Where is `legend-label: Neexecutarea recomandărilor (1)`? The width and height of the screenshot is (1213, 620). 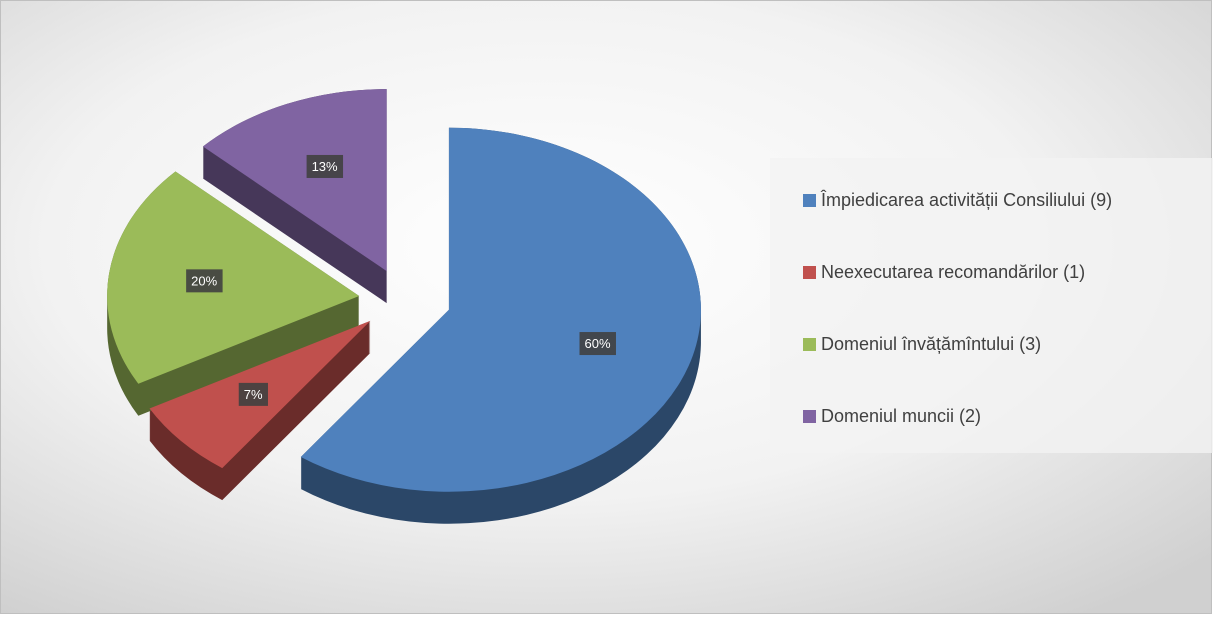
legend-label: Neexecutarea recomandărilor (1) is located at coordinates (953, 272).